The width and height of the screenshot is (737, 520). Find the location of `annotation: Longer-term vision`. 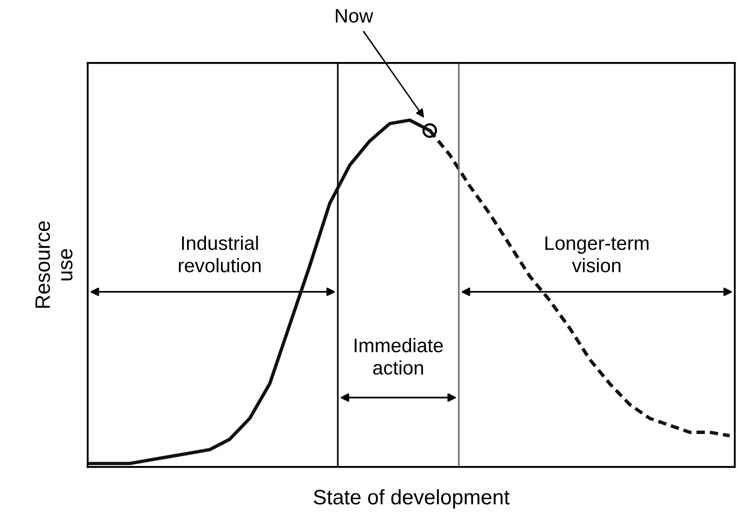

annotation: Longer-term vision is located at coordinates (596, 254).